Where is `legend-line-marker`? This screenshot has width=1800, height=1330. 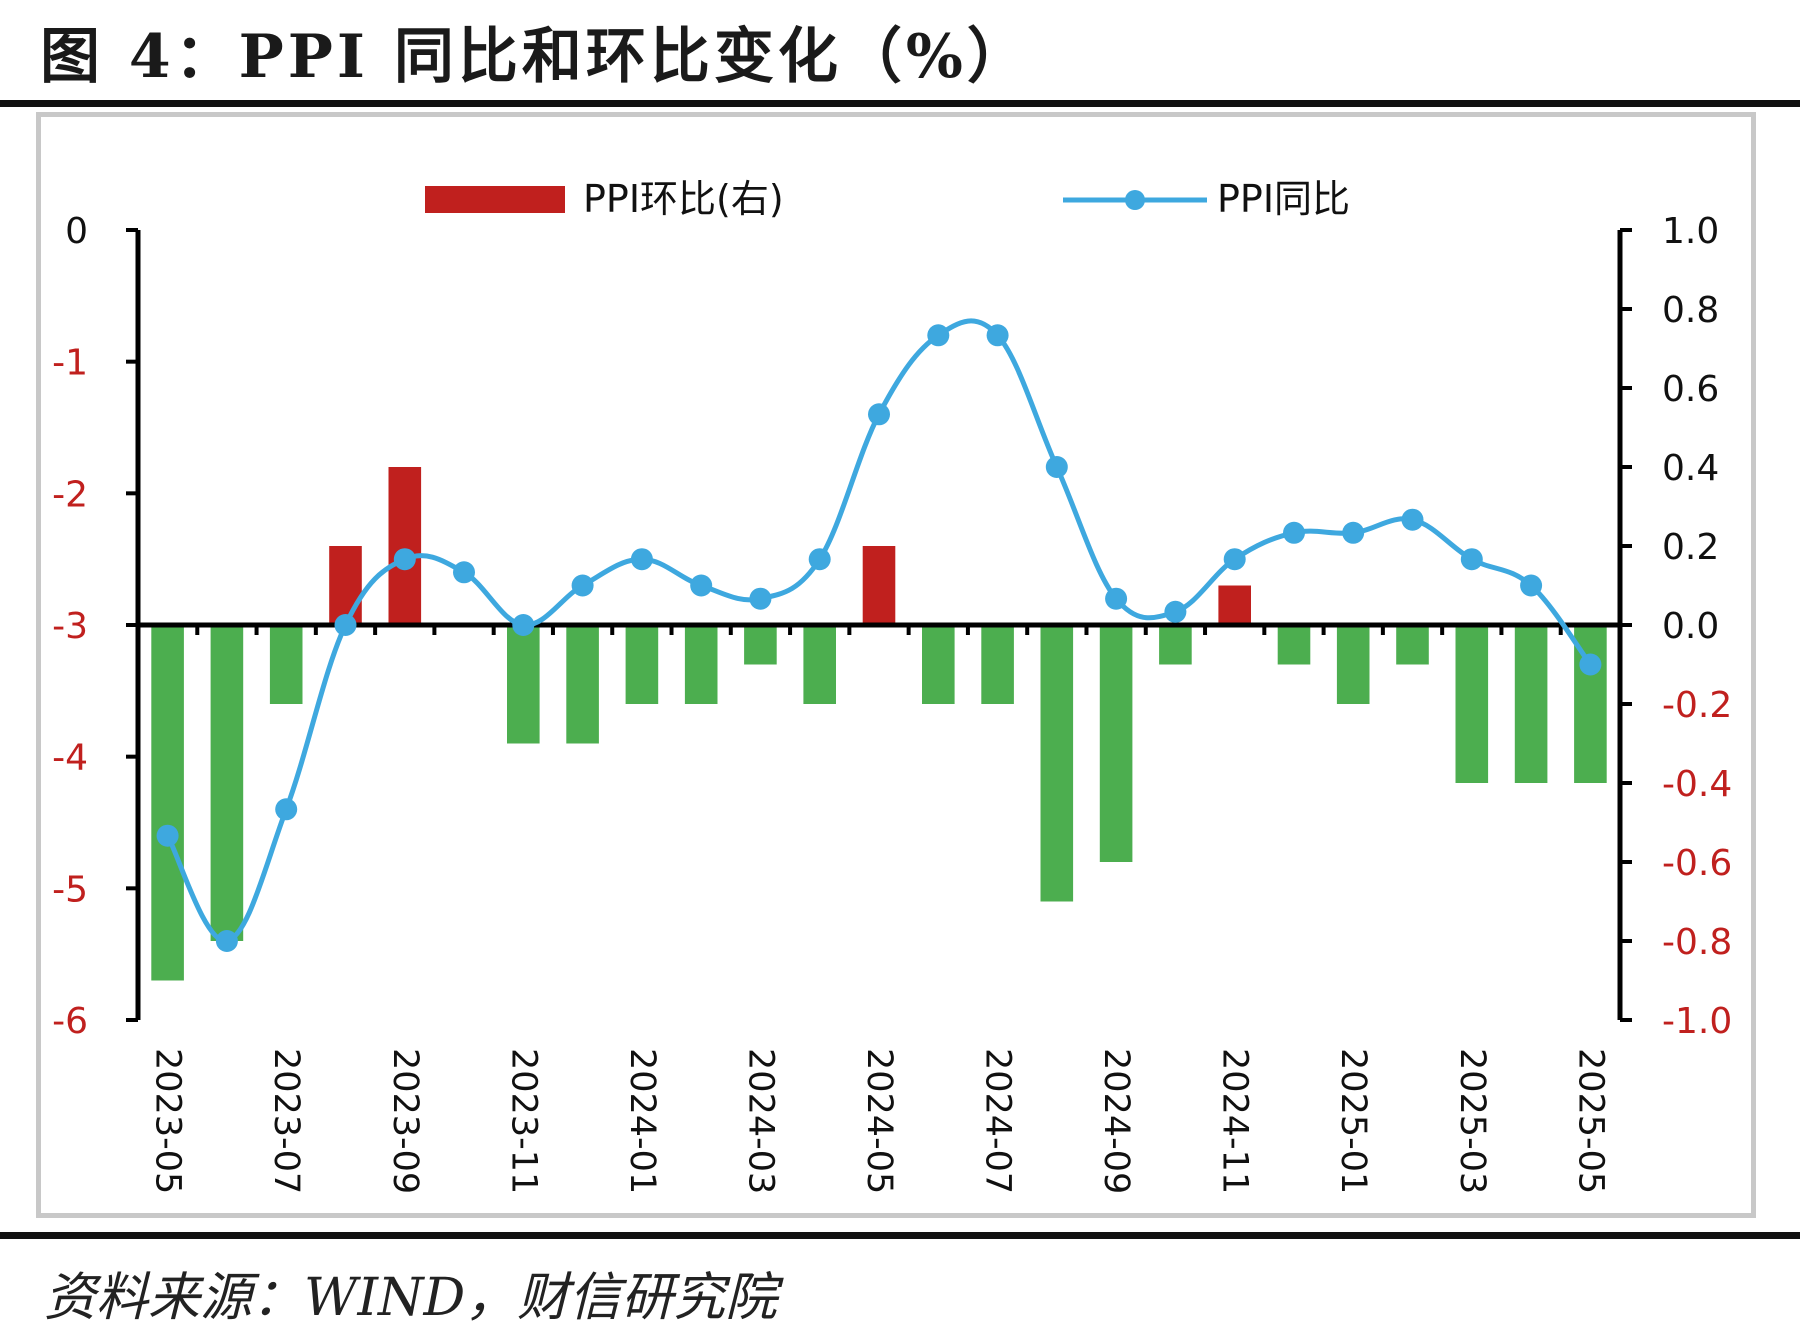 legend-line-marker is located at coordinates (1135, 200).